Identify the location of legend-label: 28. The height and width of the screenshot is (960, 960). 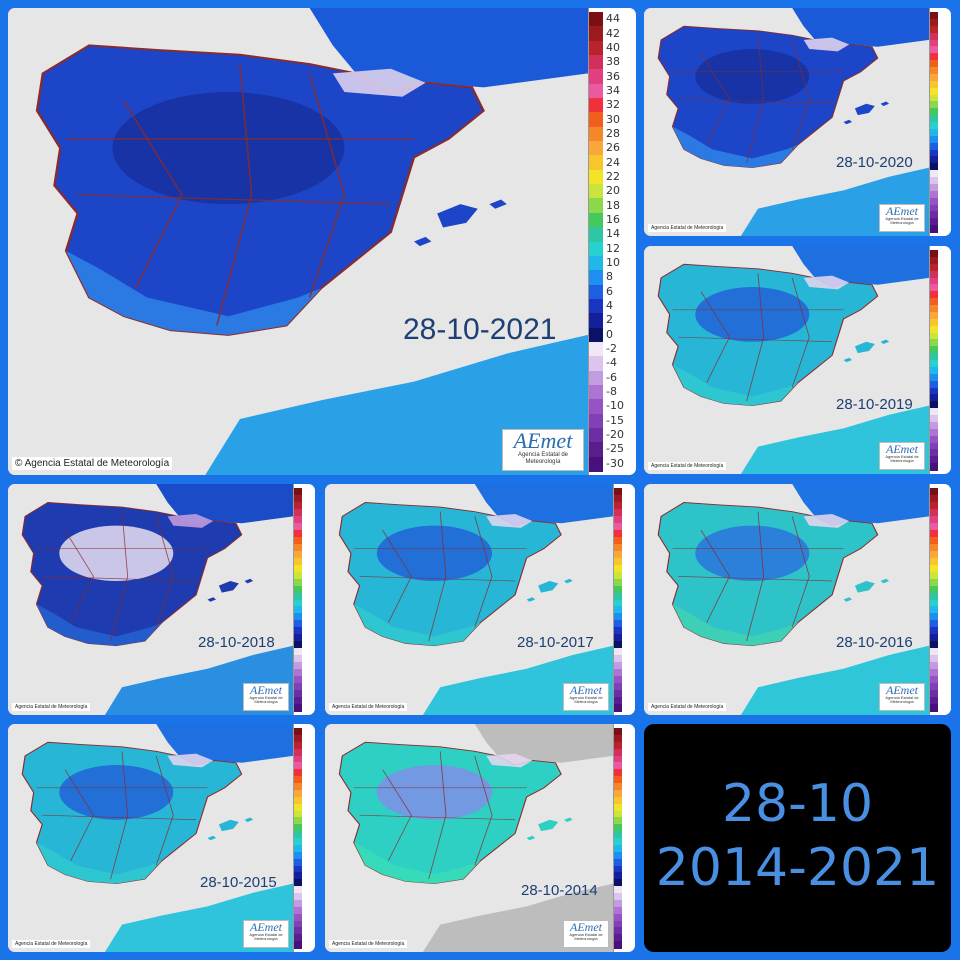
(613, 133).